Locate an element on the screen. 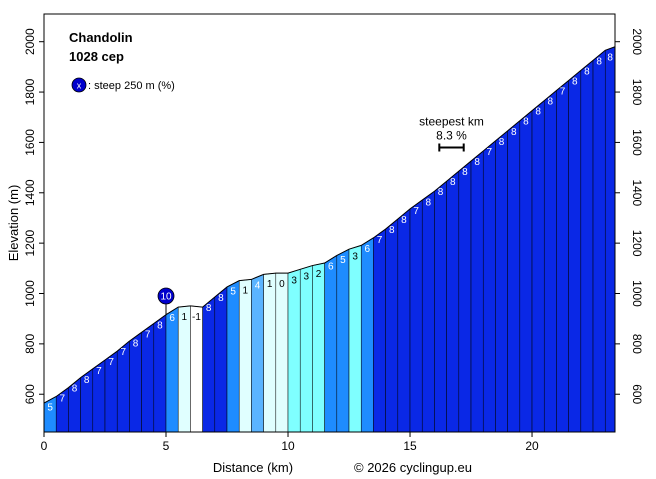 Image resolution: width=656 pixels, height=479 pixels. gradient-label: -1 is located at coordinates (196, 317).